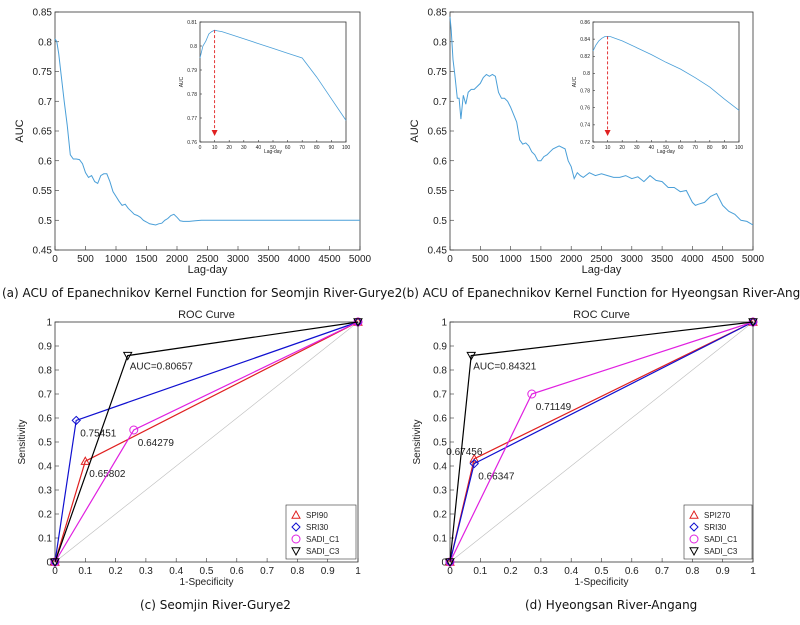 The image size is (800, 625). What do you see at coordinates (98, 433) in the screenshot?
I see `chart-c-series-1-point-label: 0.75451` at bounding box center [98, 433].